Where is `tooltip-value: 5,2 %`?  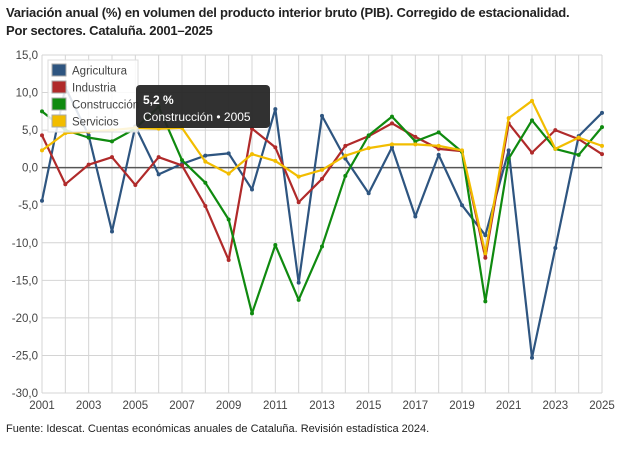
tooltip-value: 5,2 % is located at coordinates (158, 100).